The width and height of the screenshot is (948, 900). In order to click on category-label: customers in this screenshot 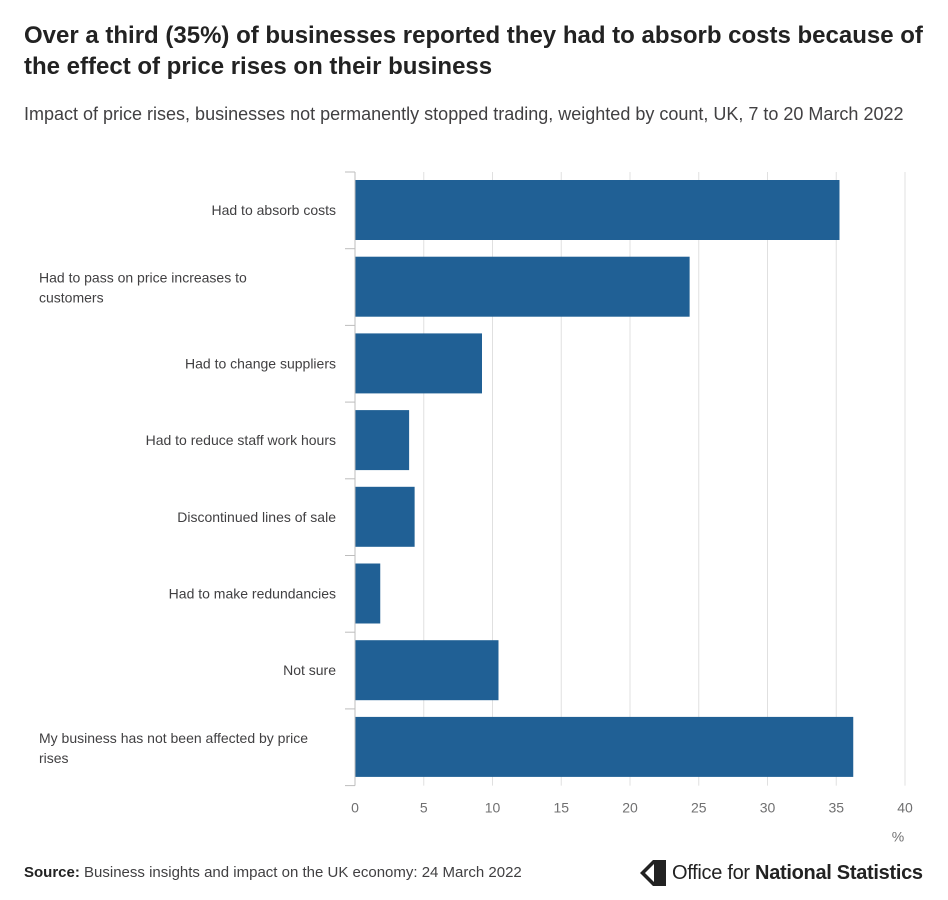, I will do `click(71, 298)`.